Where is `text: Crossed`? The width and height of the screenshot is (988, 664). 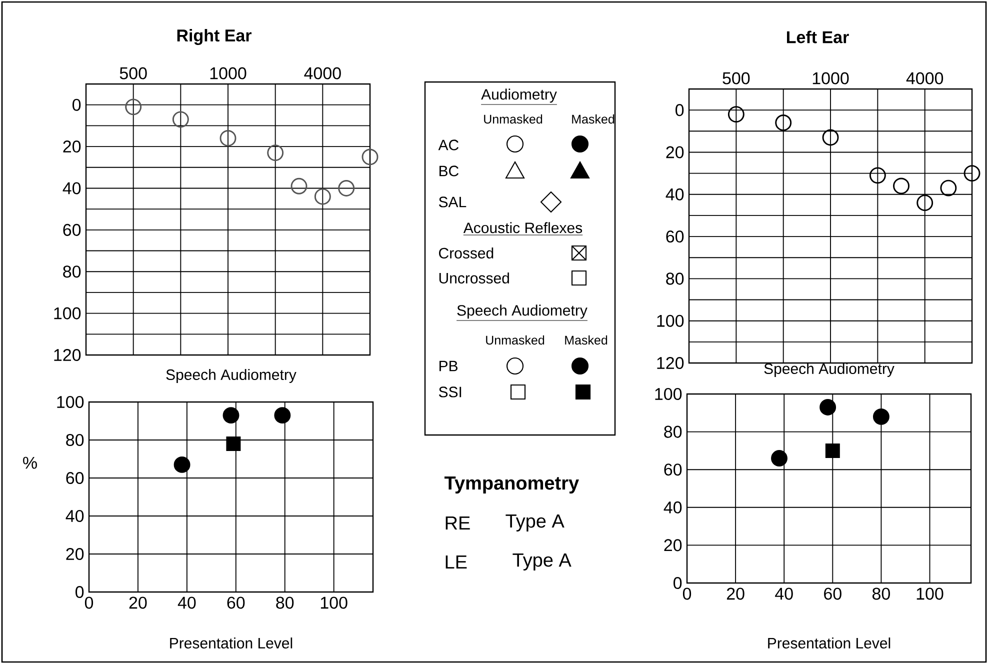 text: Crossed is located at coordinates (466, 253).